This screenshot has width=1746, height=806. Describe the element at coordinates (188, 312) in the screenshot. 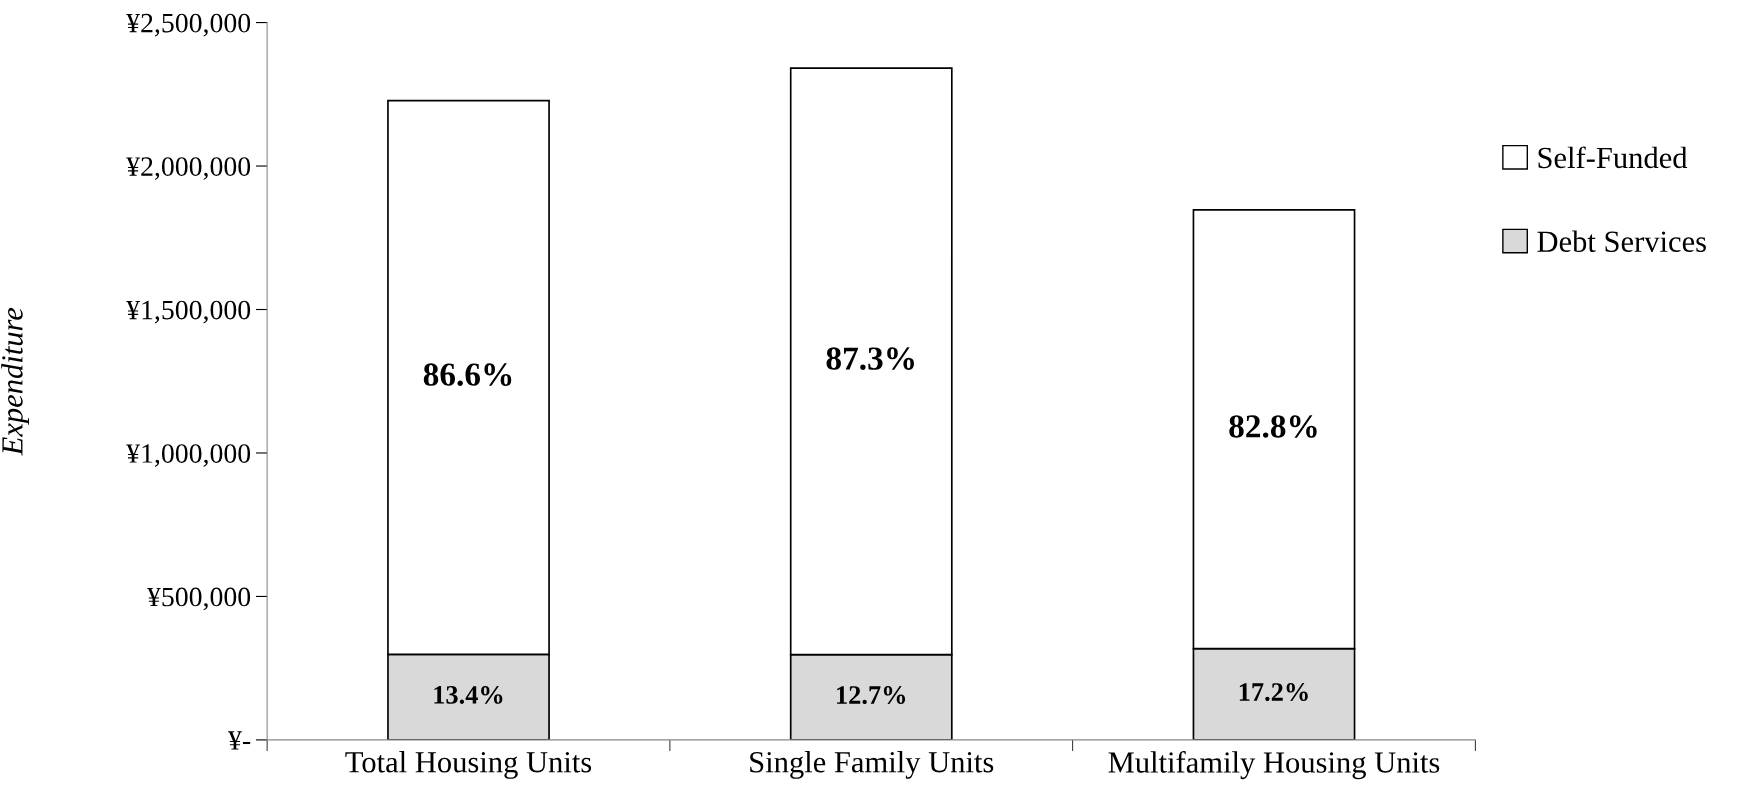

I see `y-tick-label: ¥1,500,000` at that location.